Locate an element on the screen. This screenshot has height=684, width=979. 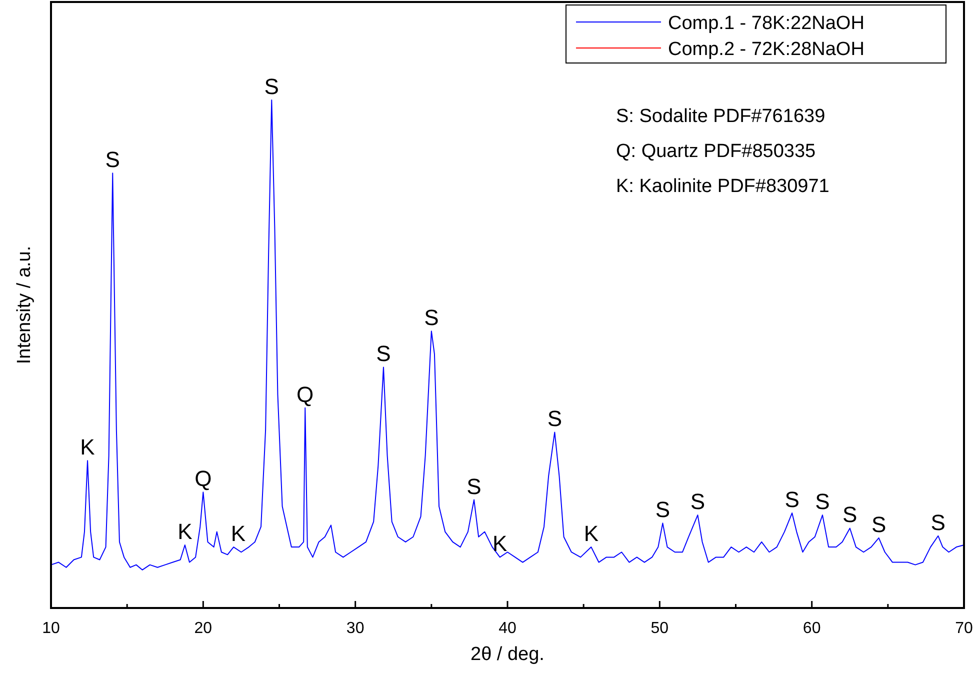
annotation: K: Kaolinite PDF#830971 is located at coordinates (723, 186).